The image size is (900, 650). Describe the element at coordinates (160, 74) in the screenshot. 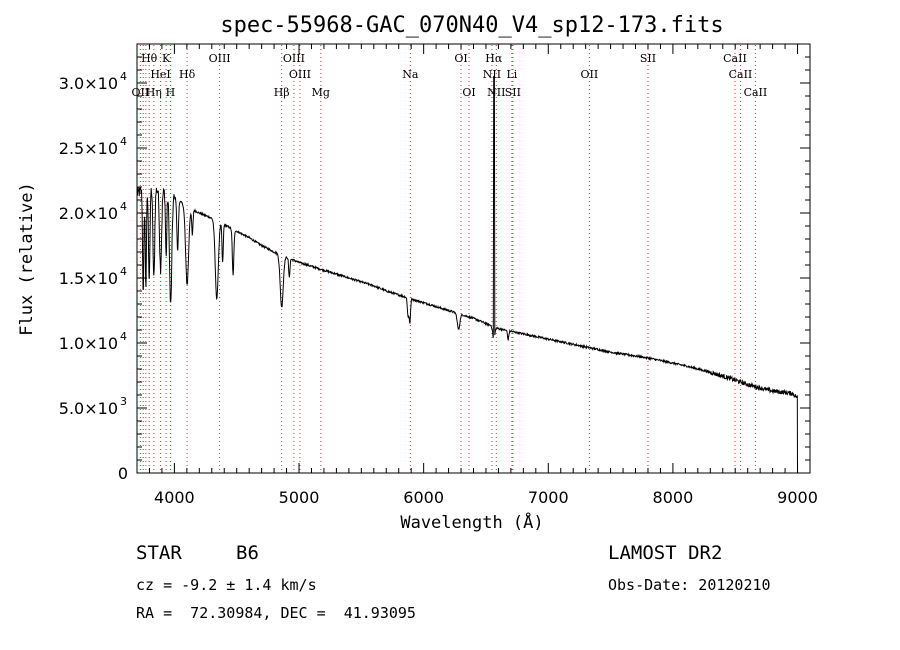

I see `line-marker-label: HeI` at that location.